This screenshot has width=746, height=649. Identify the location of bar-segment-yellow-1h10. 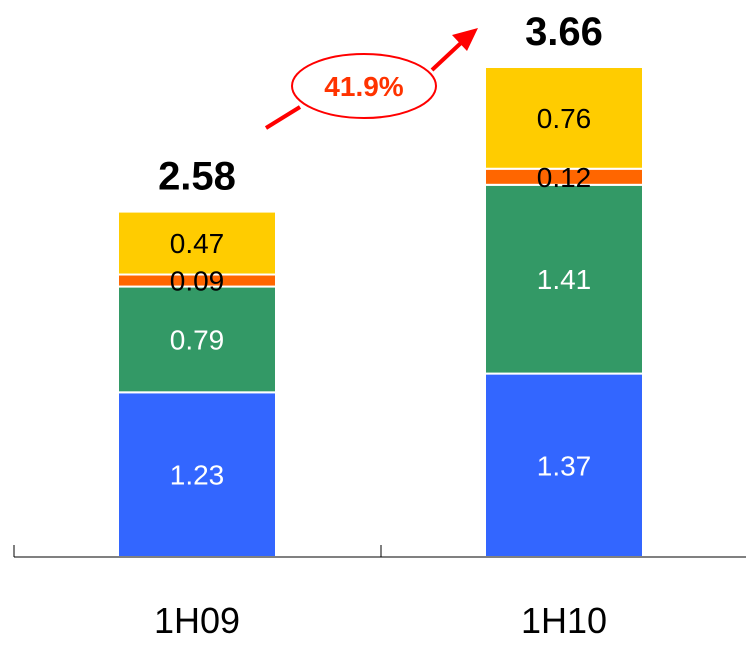
(564, 118).